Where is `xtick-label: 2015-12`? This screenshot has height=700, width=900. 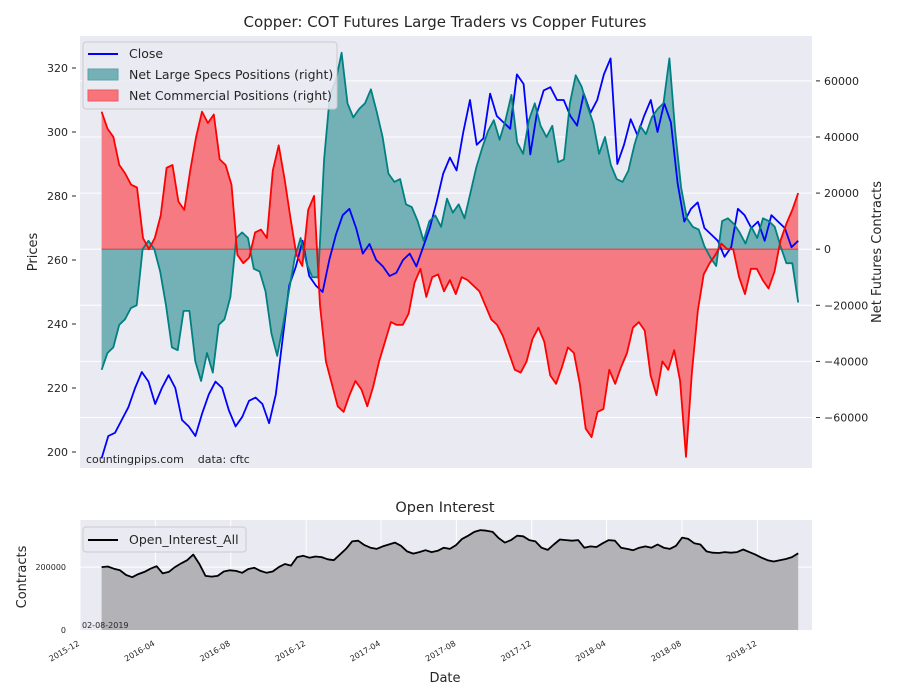
xtick-label: 2015-12 is located at coordinates (64, 651).